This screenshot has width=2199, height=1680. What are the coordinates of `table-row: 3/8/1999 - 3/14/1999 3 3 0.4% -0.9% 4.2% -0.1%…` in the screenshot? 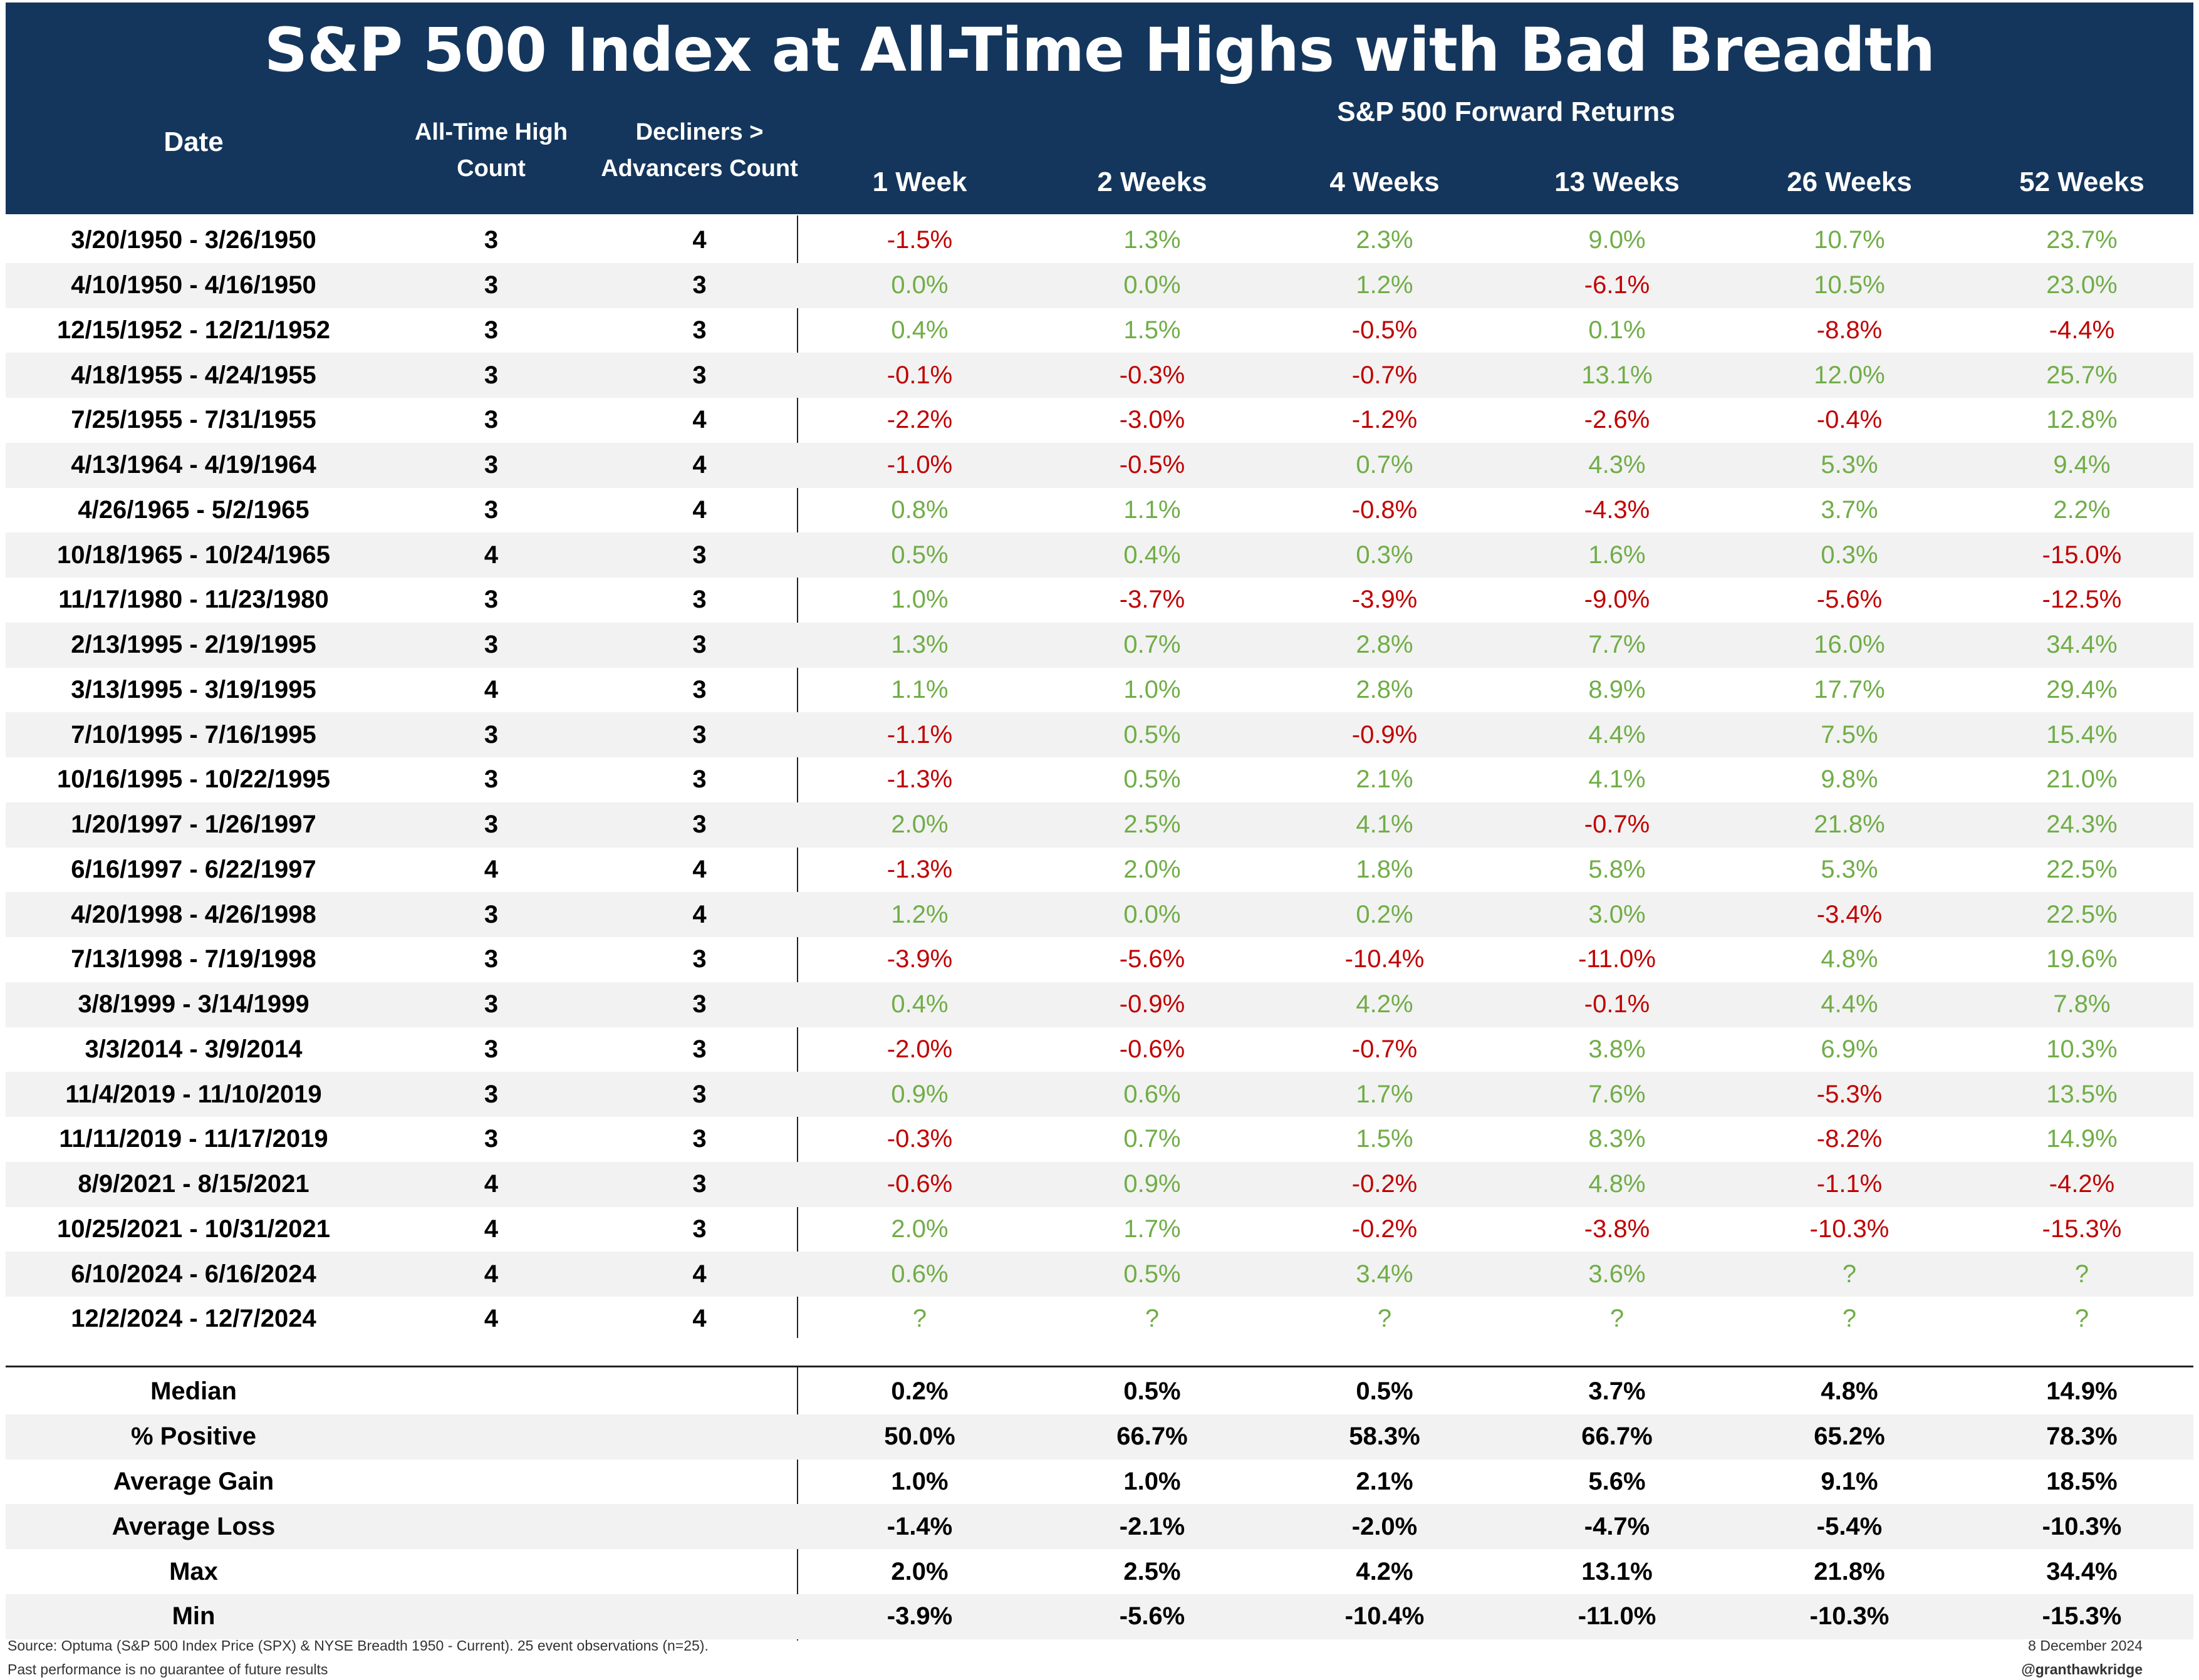 It's located at (1099, 1005).